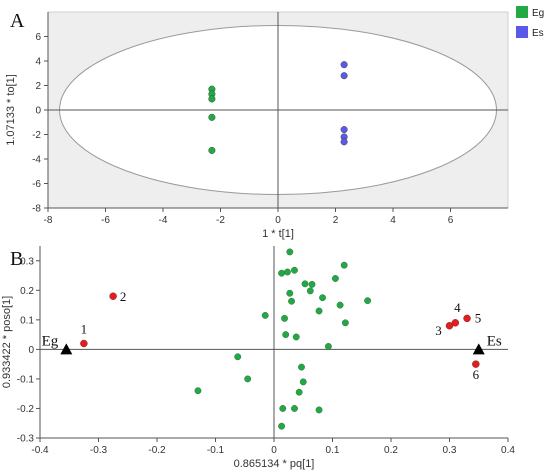 The width and height of the screenshot is (550, 470). I want to click on legend-swatch-eg, so click(522, 12).